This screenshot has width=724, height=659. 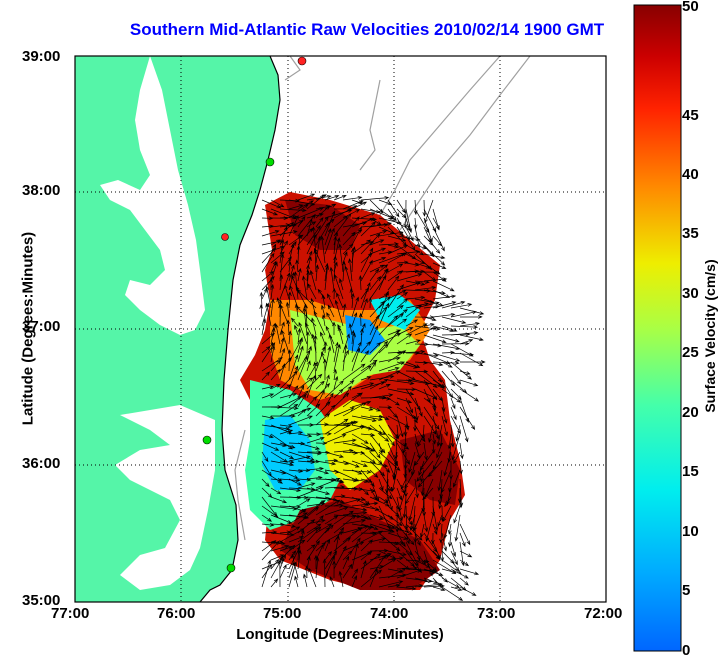 What do you see at coordinates (41, 326) in the screenshot?
I see `y-tick-label: 37:00` at bounding box center [41, 326].